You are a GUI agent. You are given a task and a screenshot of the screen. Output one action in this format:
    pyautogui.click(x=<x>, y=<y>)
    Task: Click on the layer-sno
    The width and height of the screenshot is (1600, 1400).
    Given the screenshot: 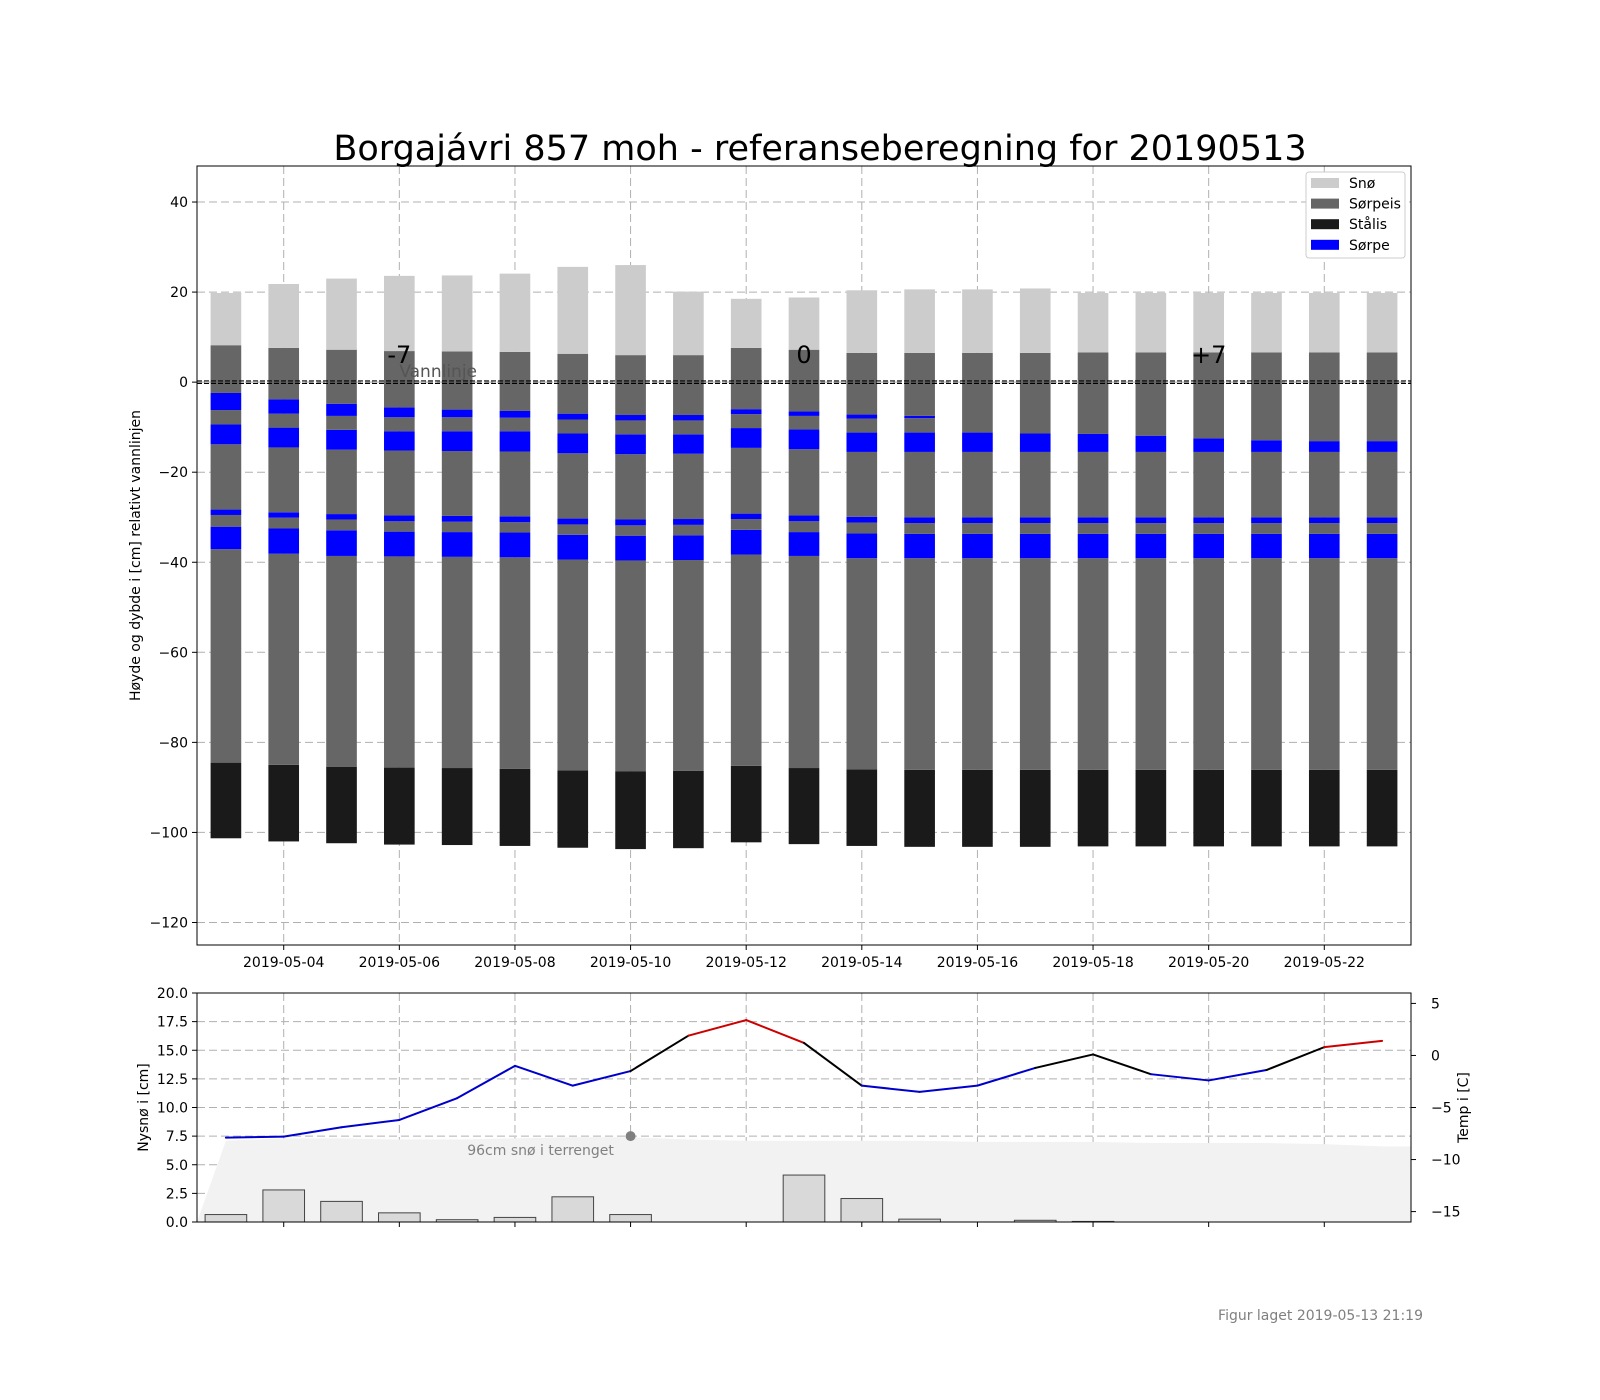 What is the action you would take?
    pyautogui.click(x=515, y=312)
    